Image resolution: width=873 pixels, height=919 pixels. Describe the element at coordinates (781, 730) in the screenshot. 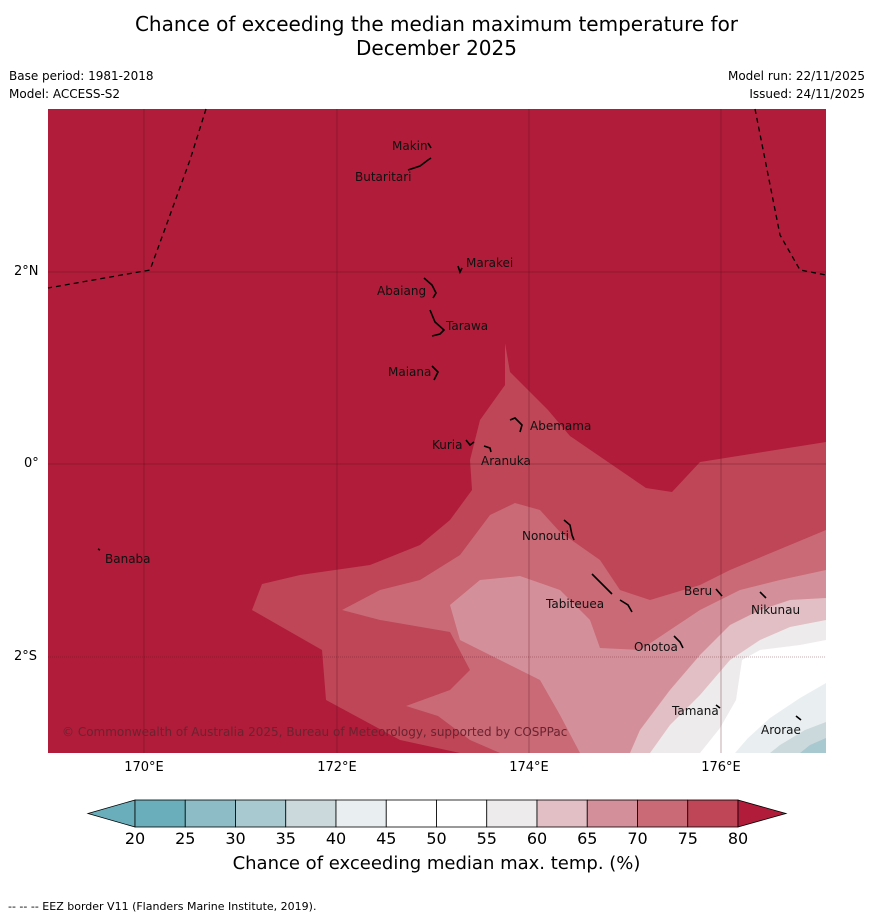

I see `island-arorae: Arorae` at that location.